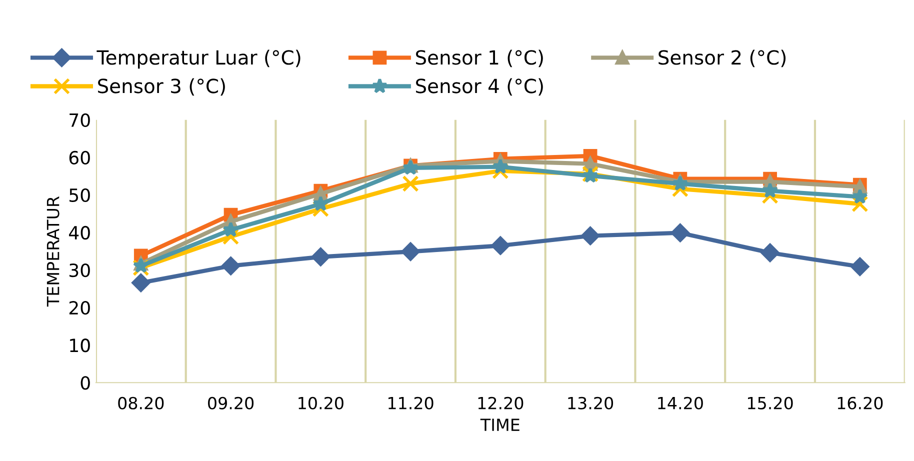 This screenshot has height=461, width=914. I want to click on x-tick-label: 09.20, so click(231, 403).